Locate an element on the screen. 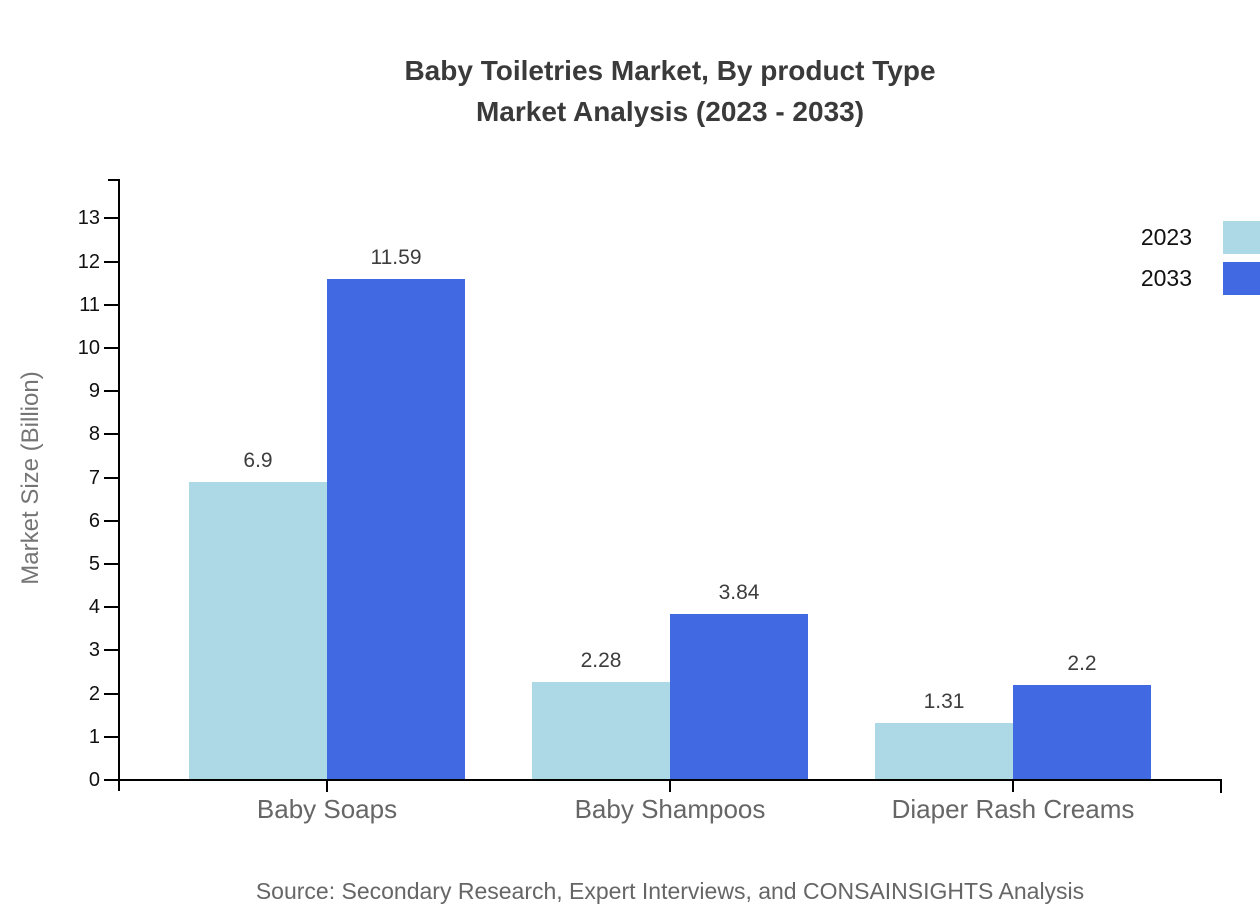 The height and width of the screenshot is (920, 1260). y-axis-top-cap is located at coordinates (114, 180).